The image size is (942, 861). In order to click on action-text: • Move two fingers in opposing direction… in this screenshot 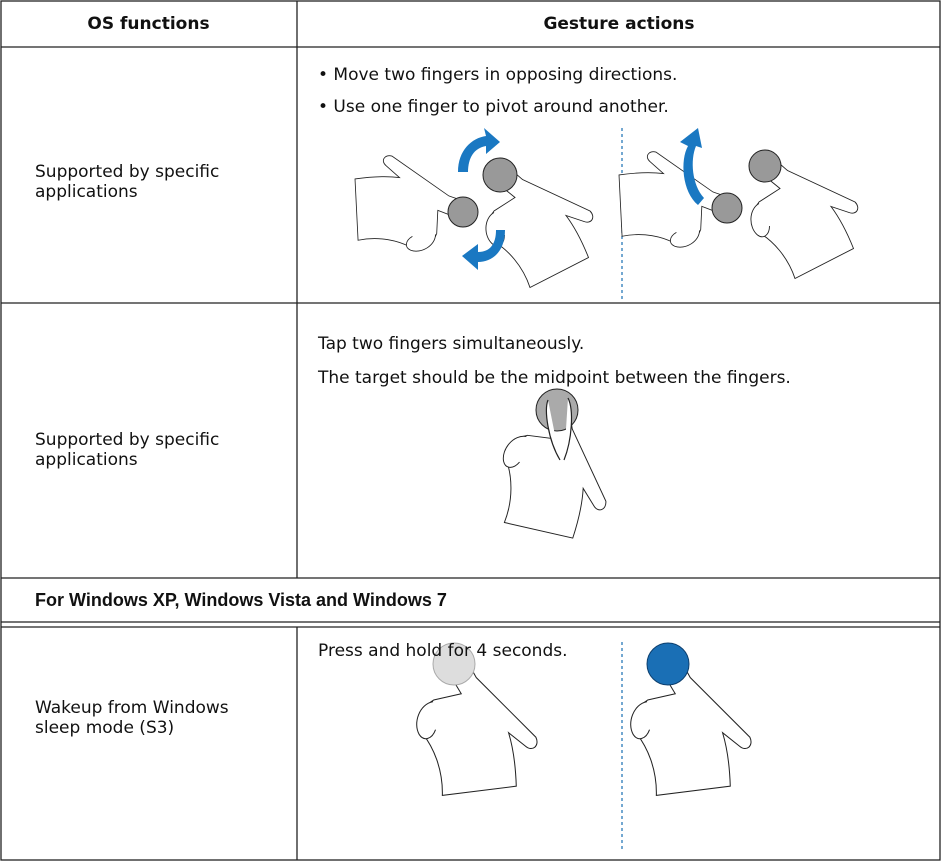, I will do `click(498, 75)`.